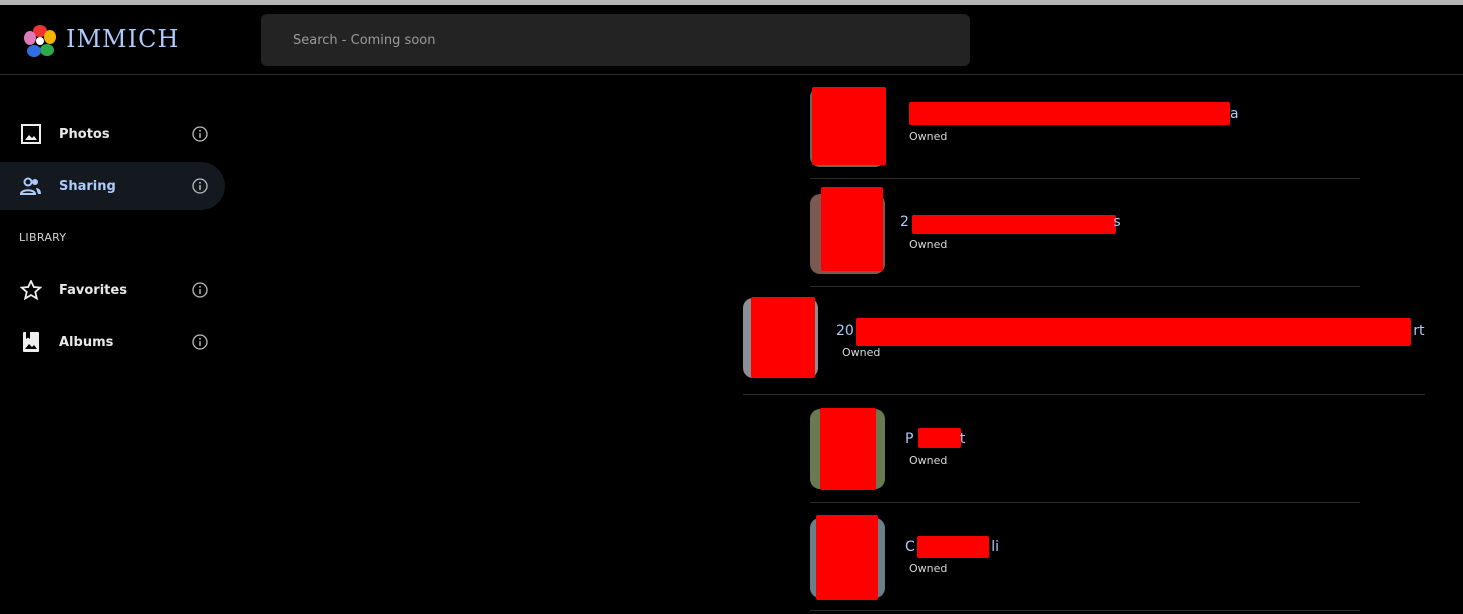 This screenshot has width=1463, height=614. Describe the element at coordinates (1010, 222) in the screenshot. I see `album-title: 2 s` at that location.